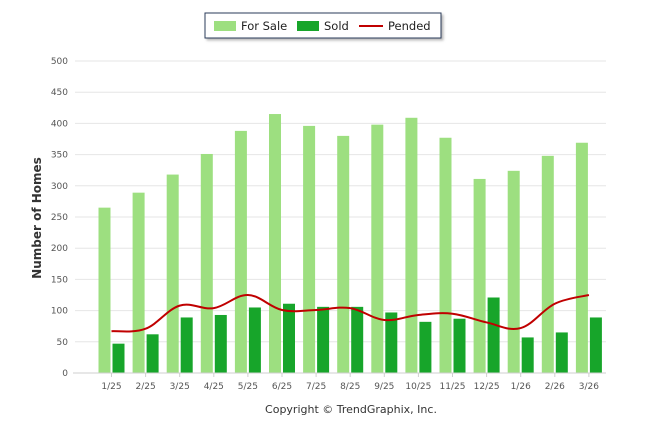  What do you see at coordinates (111, 387) in the screenshot?
I see `x-tick-label: 1/25` at bounding box center [111, 387].